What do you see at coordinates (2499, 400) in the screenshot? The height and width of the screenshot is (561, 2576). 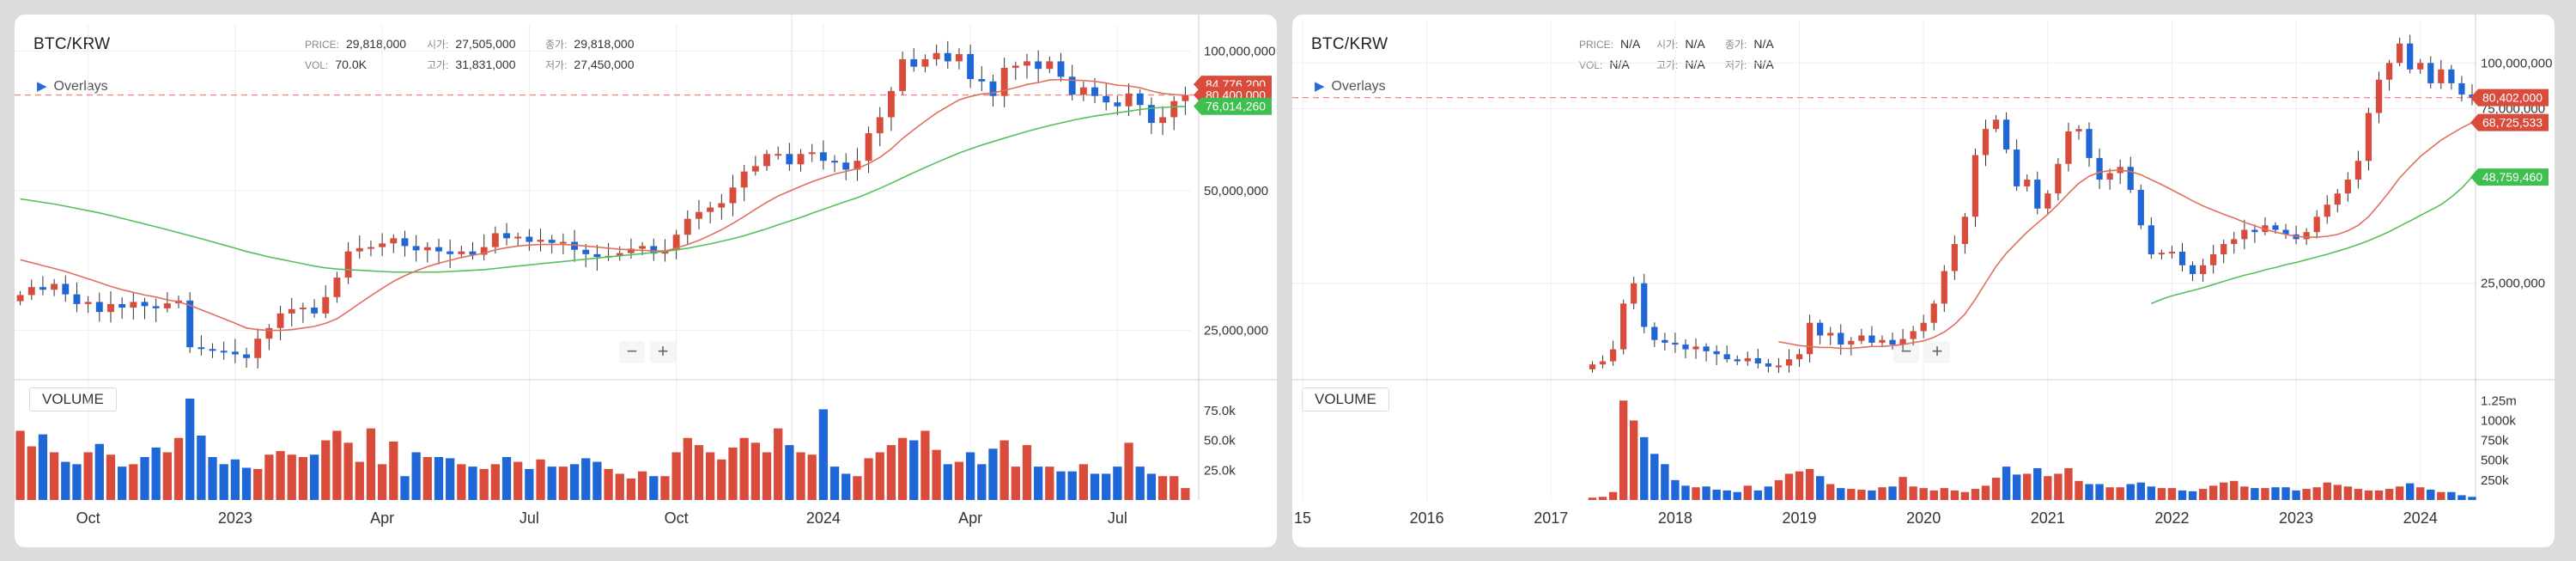 I see `volume-tick-label: 1.25m` at bounding box center [2499, 400].